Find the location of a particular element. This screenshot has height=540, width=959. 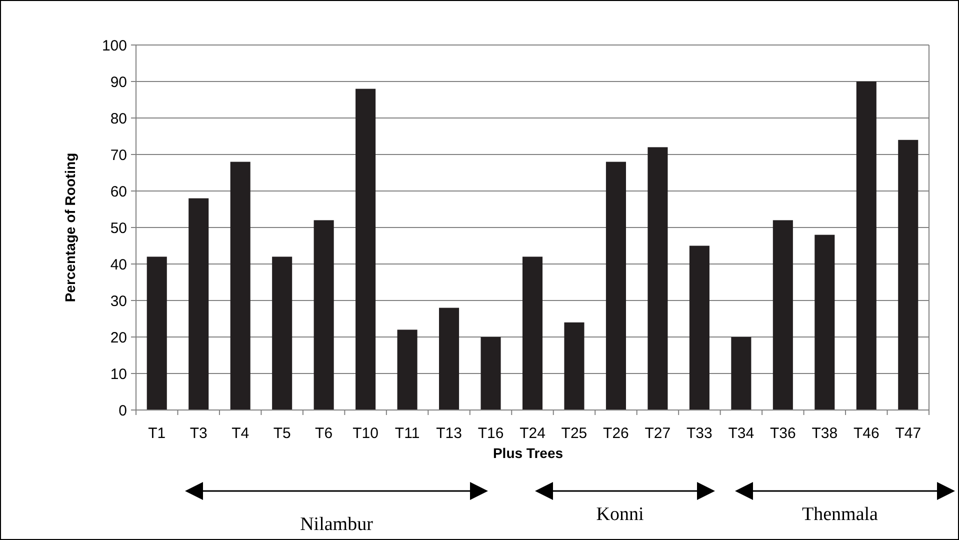

y-tick-label: 70 is located at coordinates (118, 155).